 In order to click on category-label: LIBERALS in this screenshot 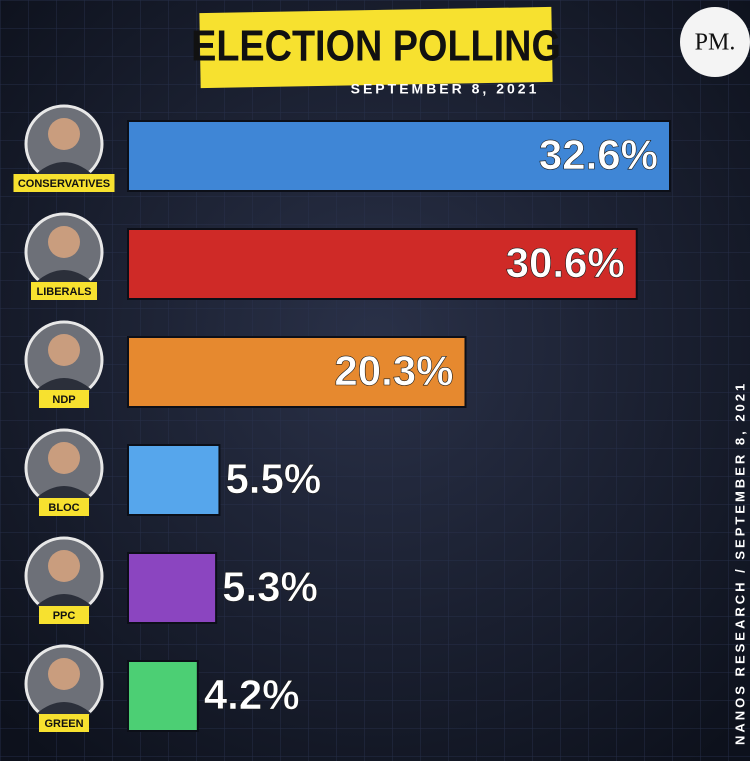, I will do `click(64, 292)`.